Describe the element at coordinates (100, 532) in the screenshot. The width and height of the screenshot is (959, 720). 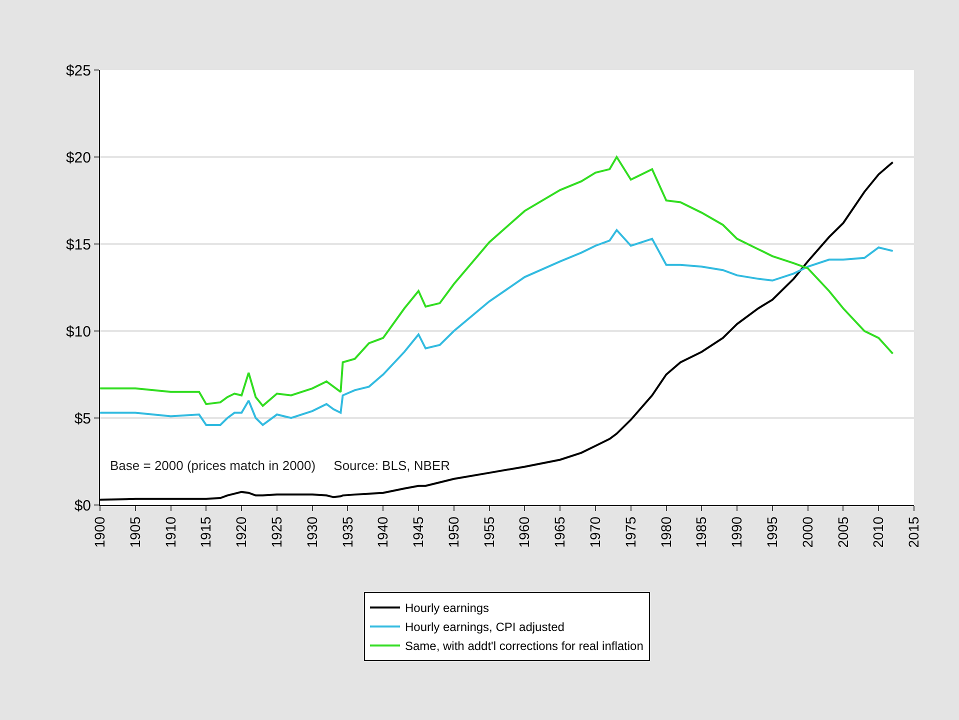
I see `x-tick-label: 1900` at that location.